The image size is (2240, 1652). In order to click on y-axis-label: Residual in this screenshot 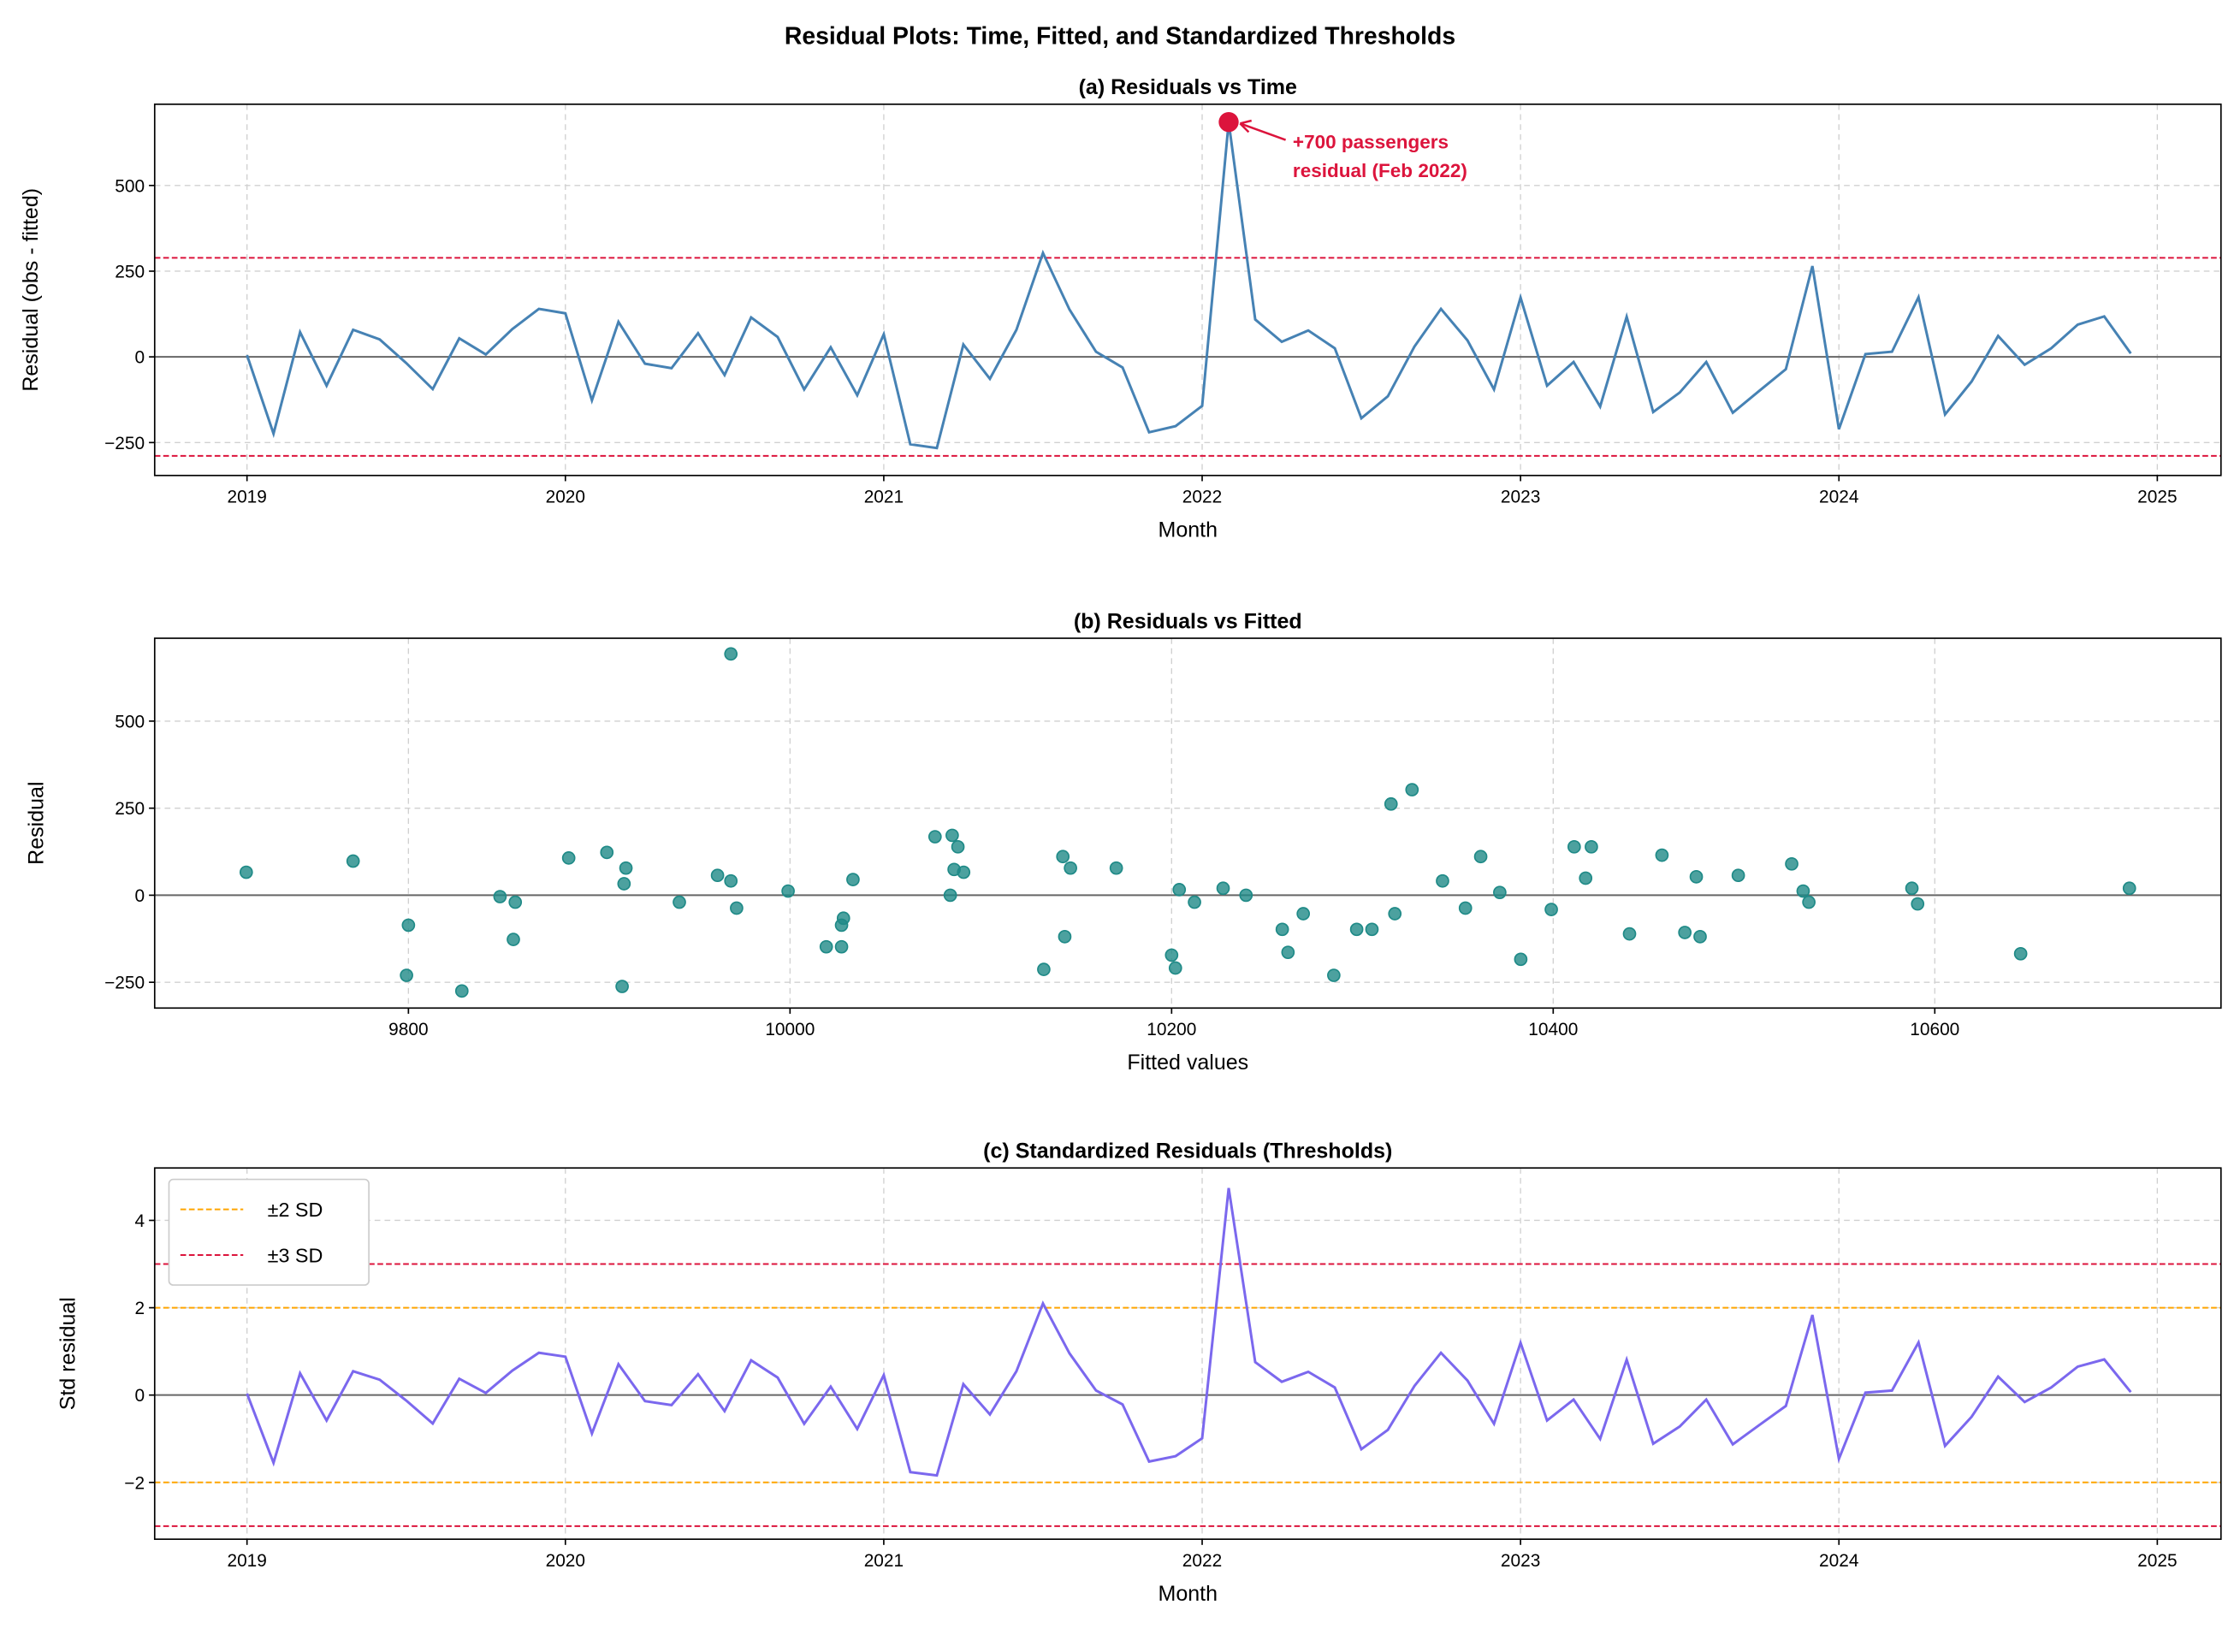, I will do `click(37, 822)`.